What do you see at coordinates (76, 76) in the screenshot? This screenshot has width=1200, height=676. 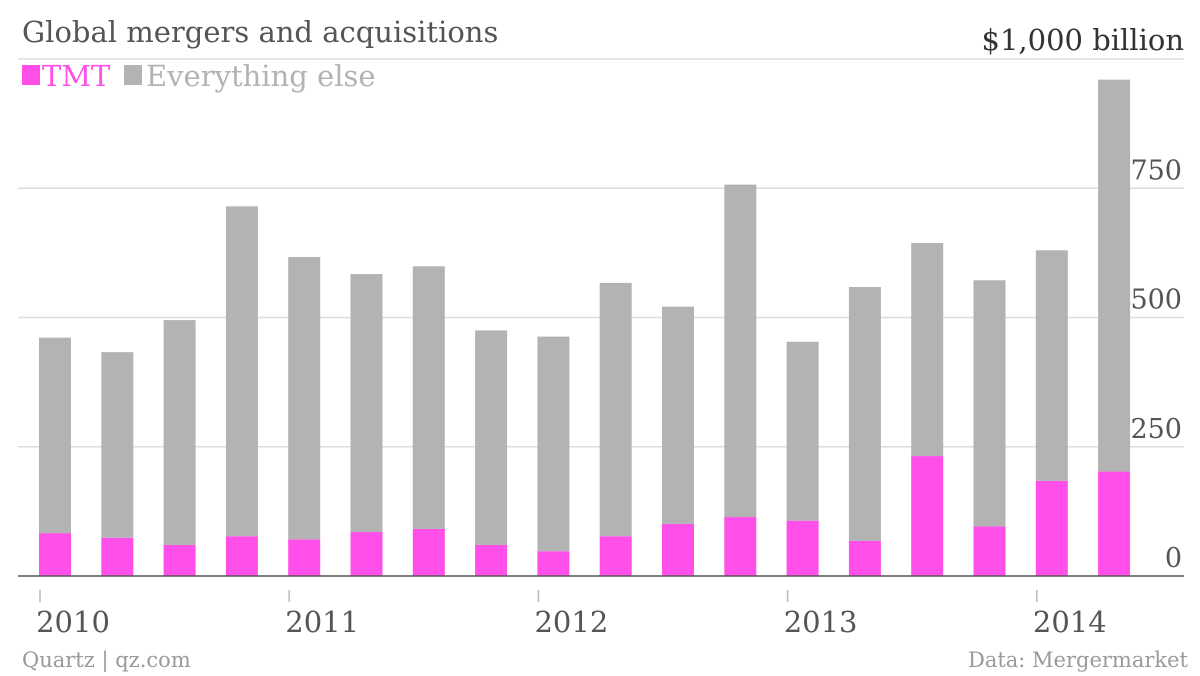 I see `legend-label-tmt: TMT` at bounding box center [76, 76].